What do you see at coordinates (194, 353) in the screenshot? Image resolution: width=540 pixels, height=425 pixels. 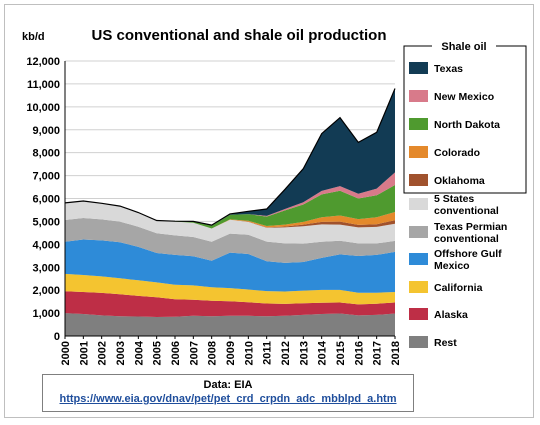 I see `x-tick-label: 2007` at bounding box center [194, 353].